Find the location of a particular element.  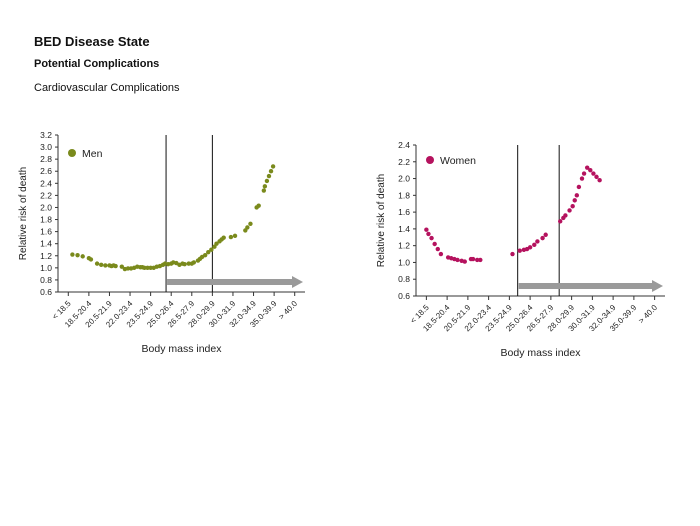

women-y-tick-label: 1.8 is located at coordinates (404, 195).